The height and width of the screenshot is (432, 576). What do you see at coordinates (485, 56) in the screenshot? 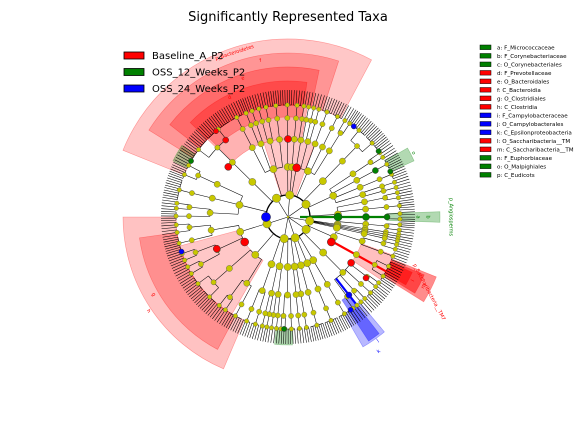
I see `key-swatch-b` at bounding box center [485, 56].